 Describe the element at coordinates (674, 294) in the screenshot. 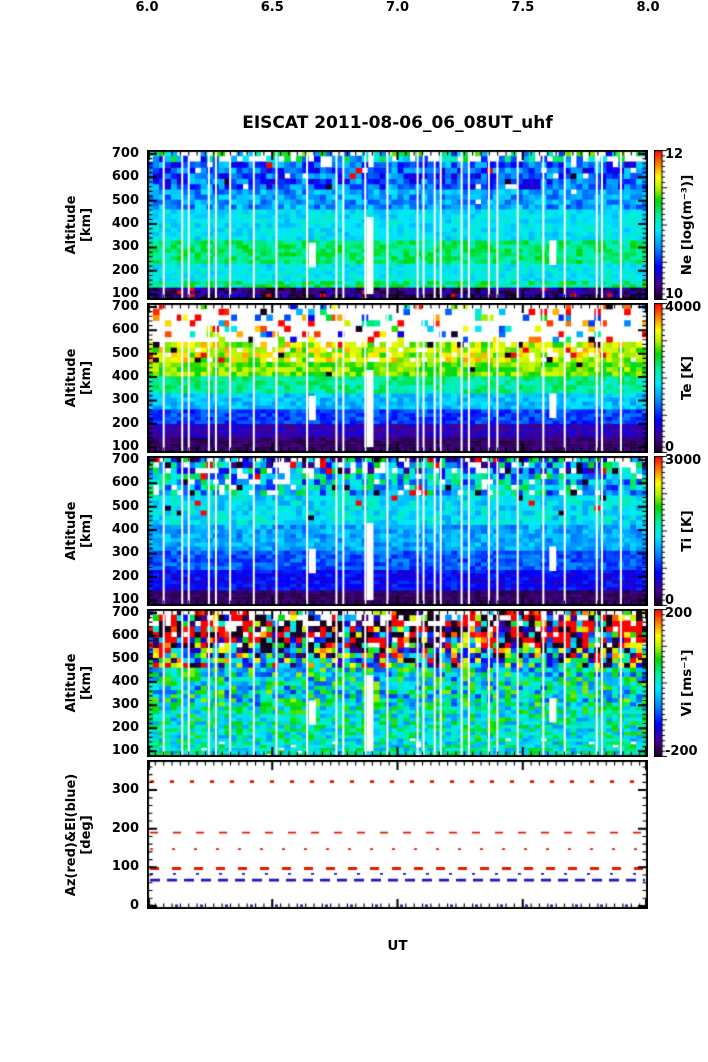

I see `ne-colorbar-min: 10` at that location.